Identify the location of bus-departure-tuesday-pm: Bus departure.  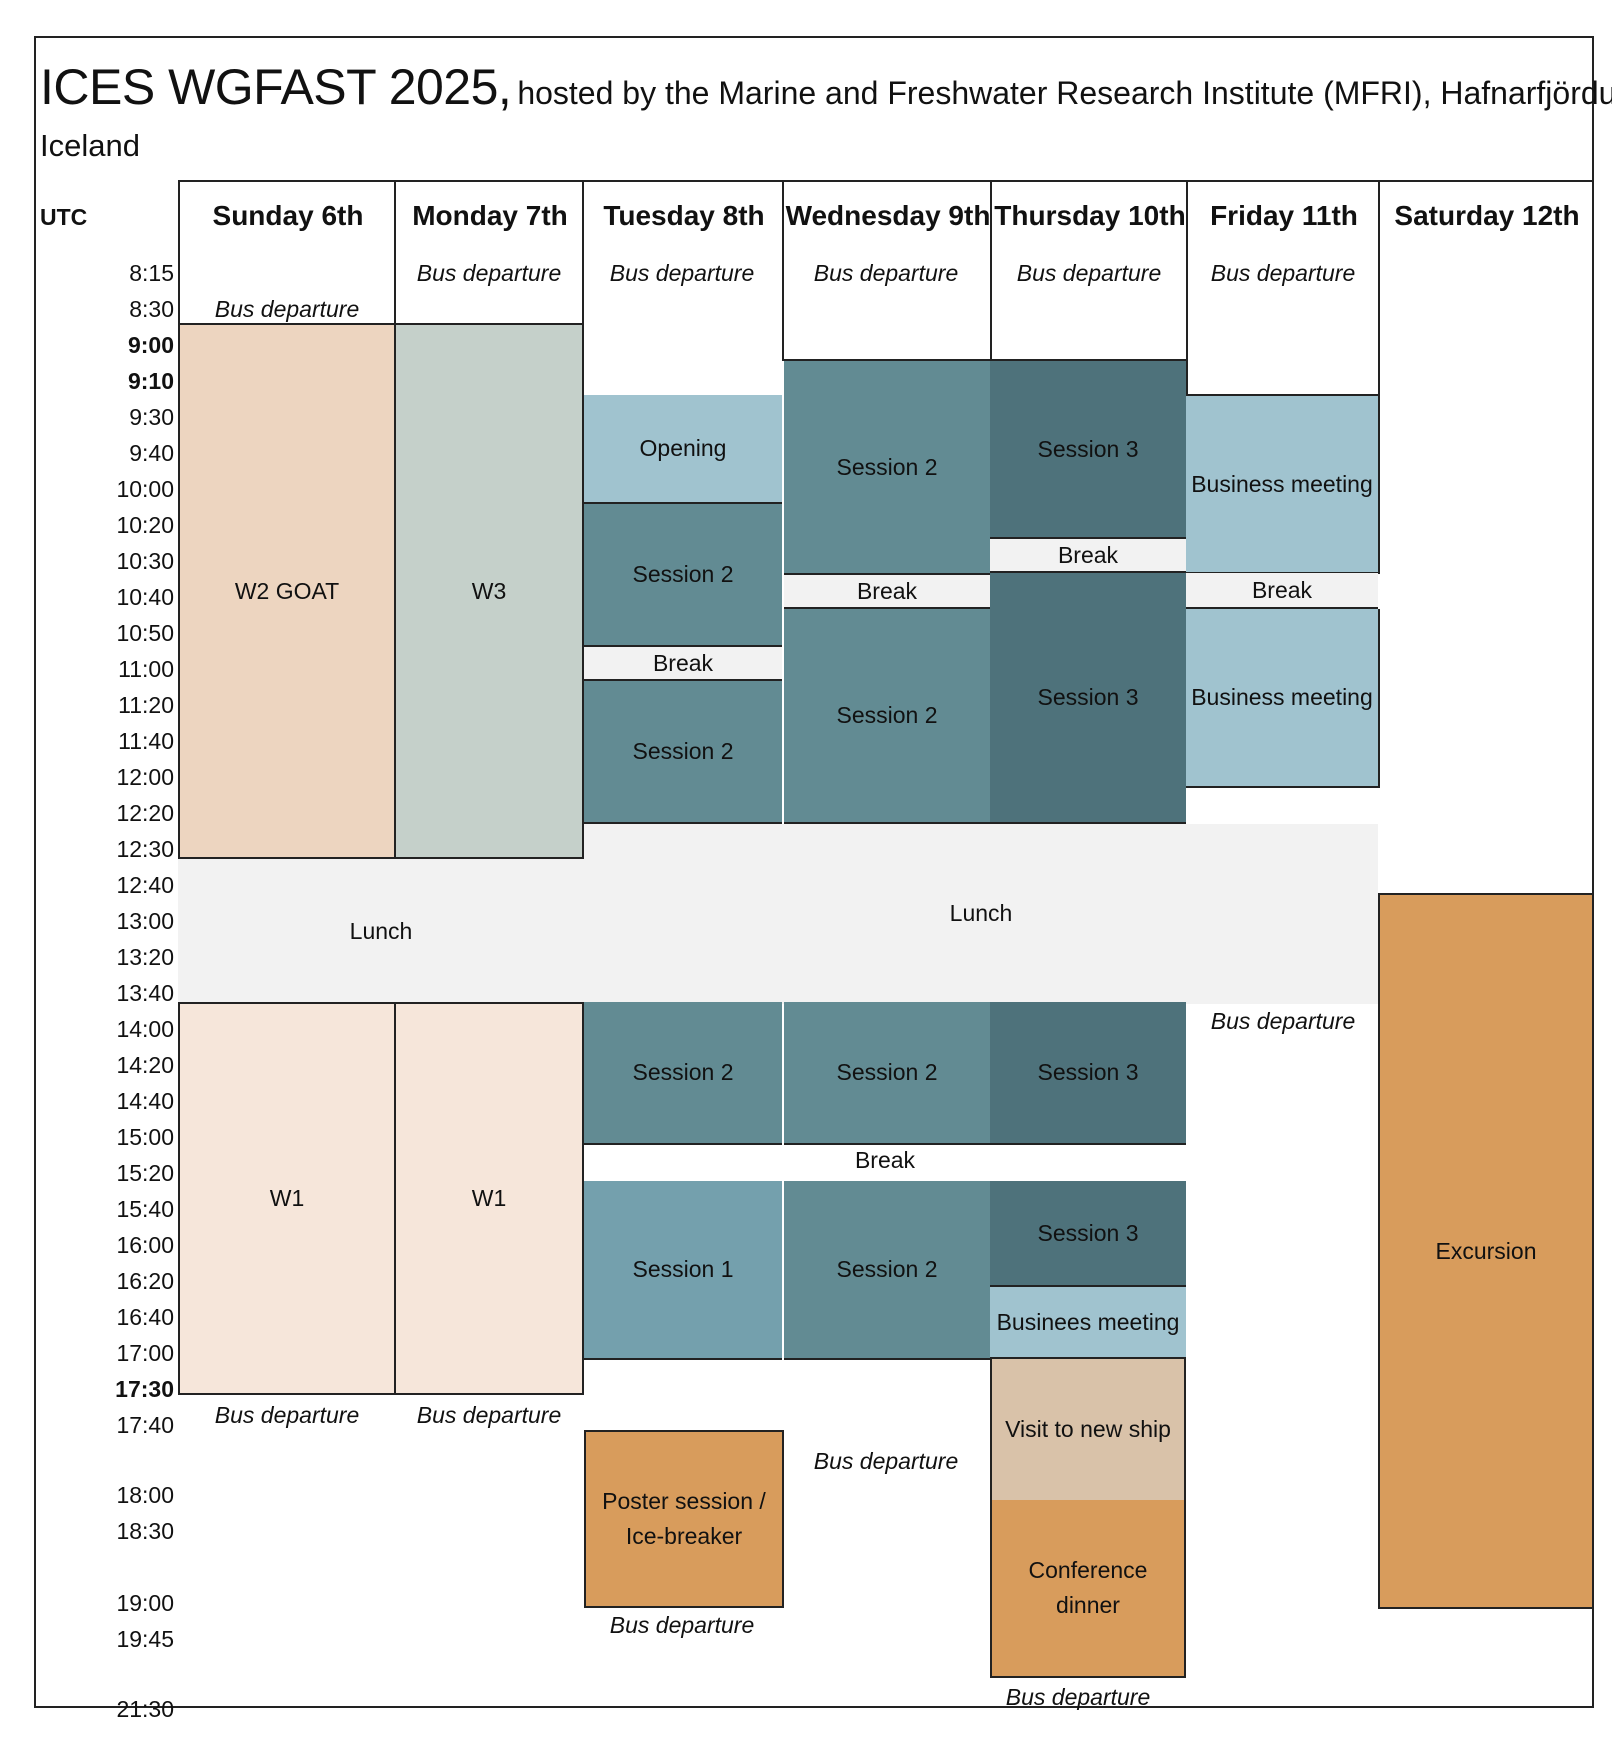
(682, 1625).